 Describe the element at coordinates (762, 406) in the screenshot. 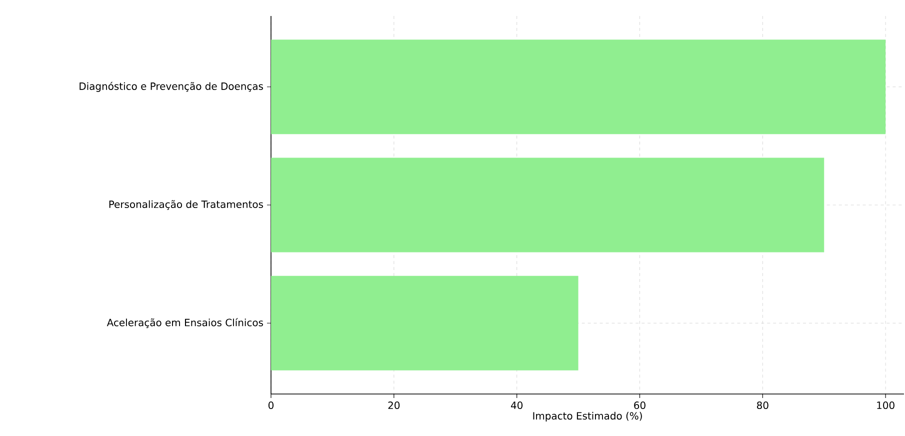

I see `x-tick-label: 80` at that location.